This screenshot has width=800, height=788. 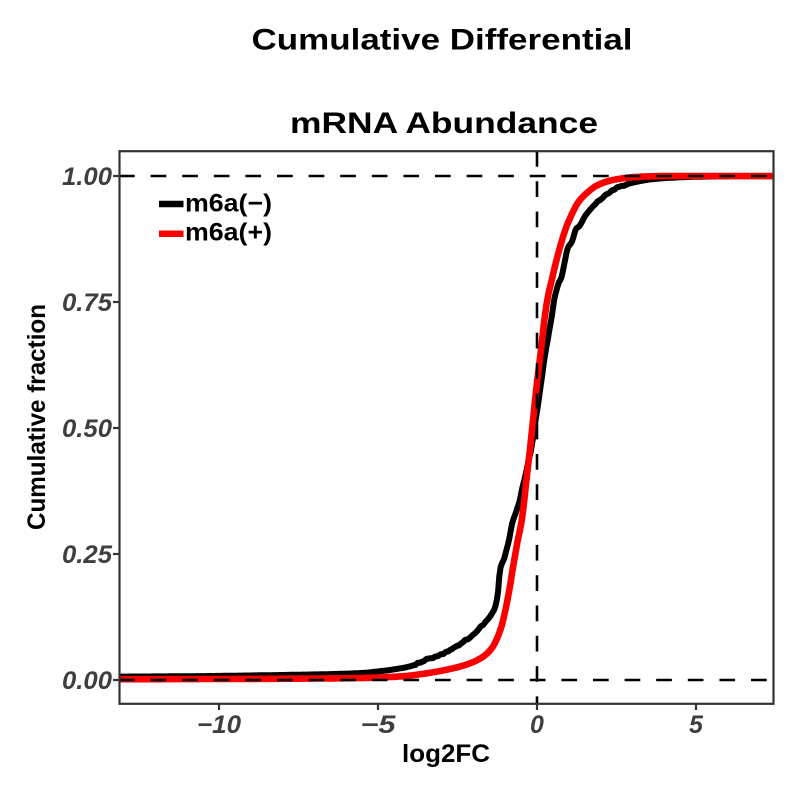 What do you see at coordinates (228, 233) in the screenshot?
I see `svg-text: m6a(+)` at bounding box center [228, 233].